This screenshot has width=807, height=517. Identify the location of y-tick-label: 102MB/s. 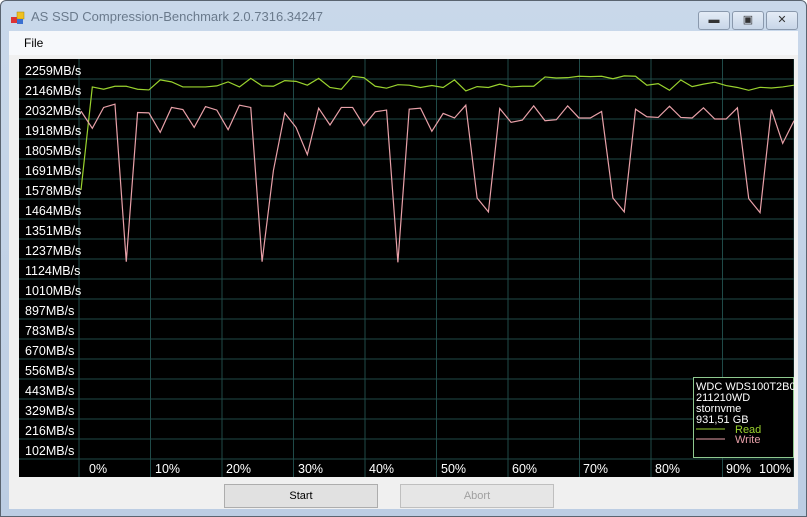
(49, 451).